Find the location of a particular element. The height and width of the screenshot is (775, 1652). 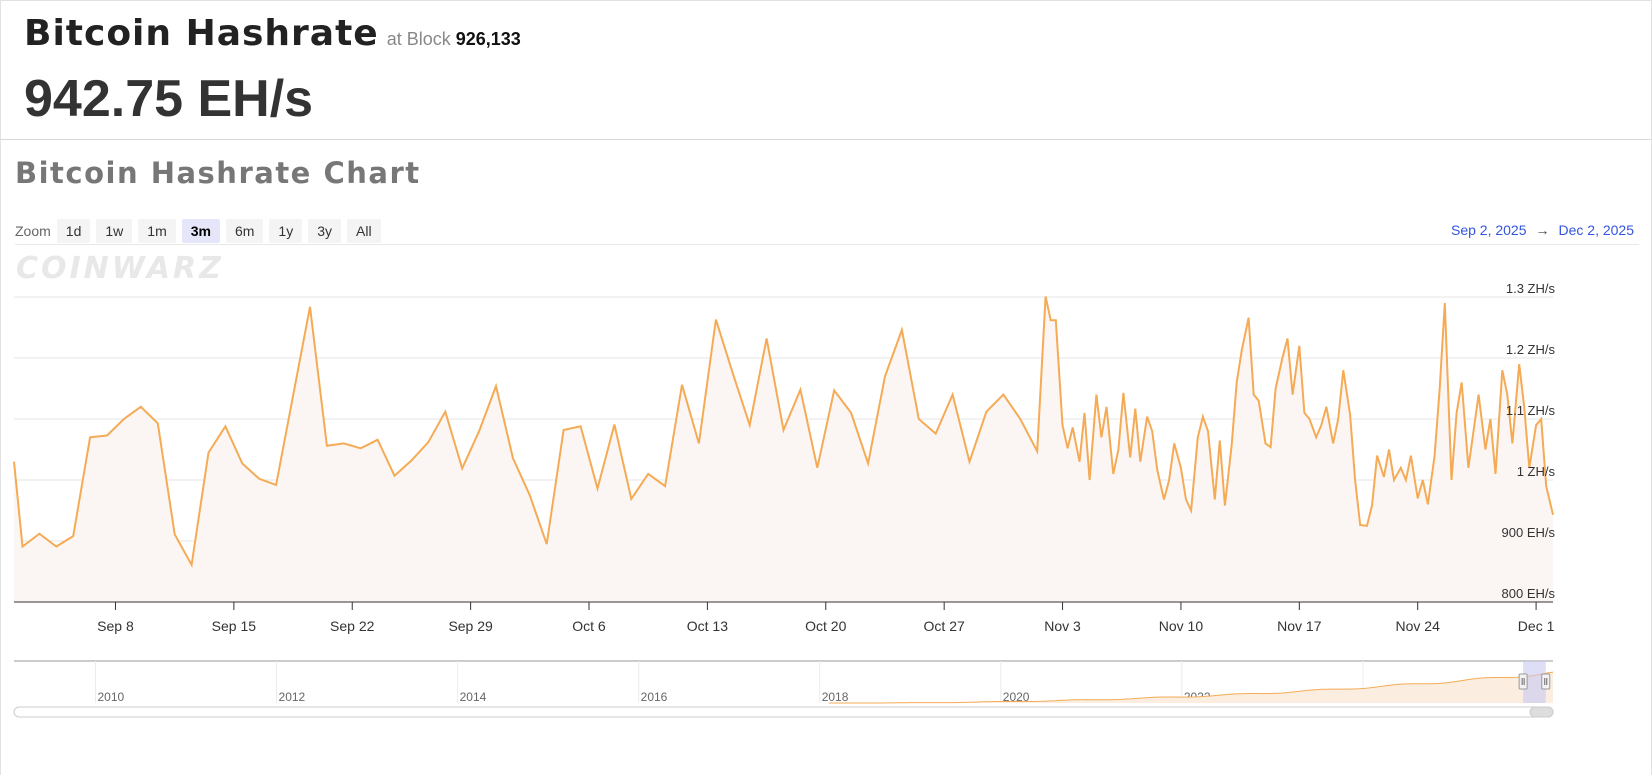

navigator-series-line is located at coordinates (1191, 687).